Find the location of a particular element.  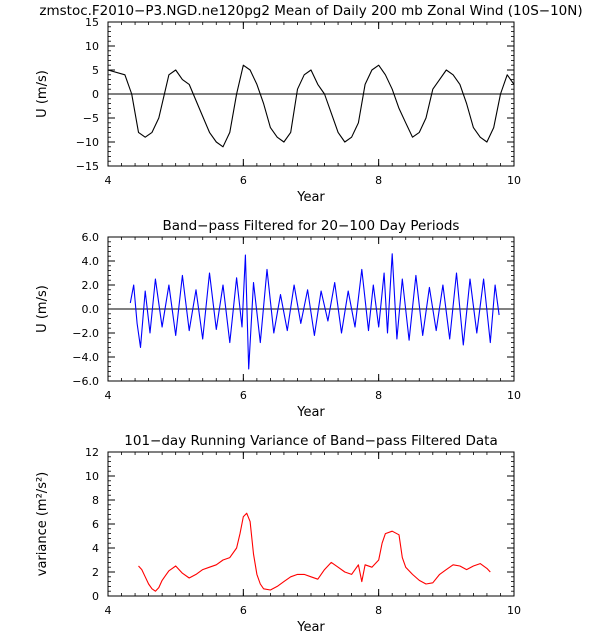

y-tick-label: 4 is located at coordinates (95, 548).